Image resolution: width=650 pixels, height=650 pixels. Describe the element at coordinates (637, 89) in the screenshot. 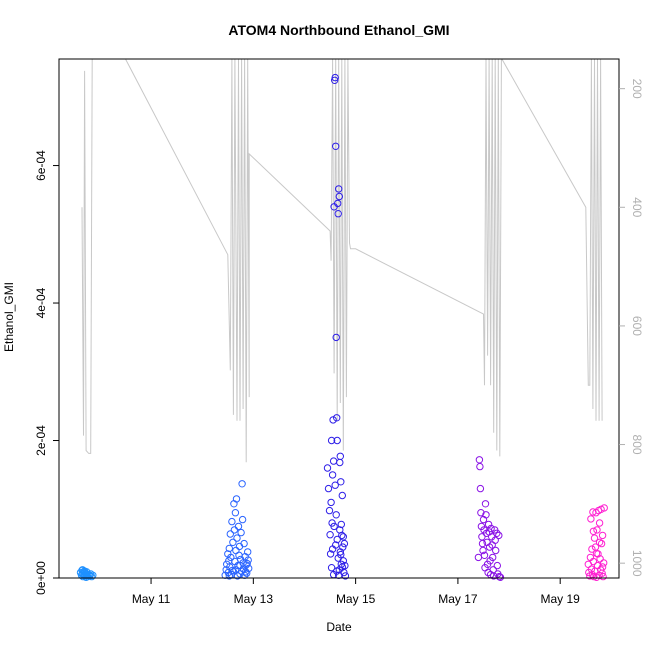

I see `y2-tick-label: 200` at that location.